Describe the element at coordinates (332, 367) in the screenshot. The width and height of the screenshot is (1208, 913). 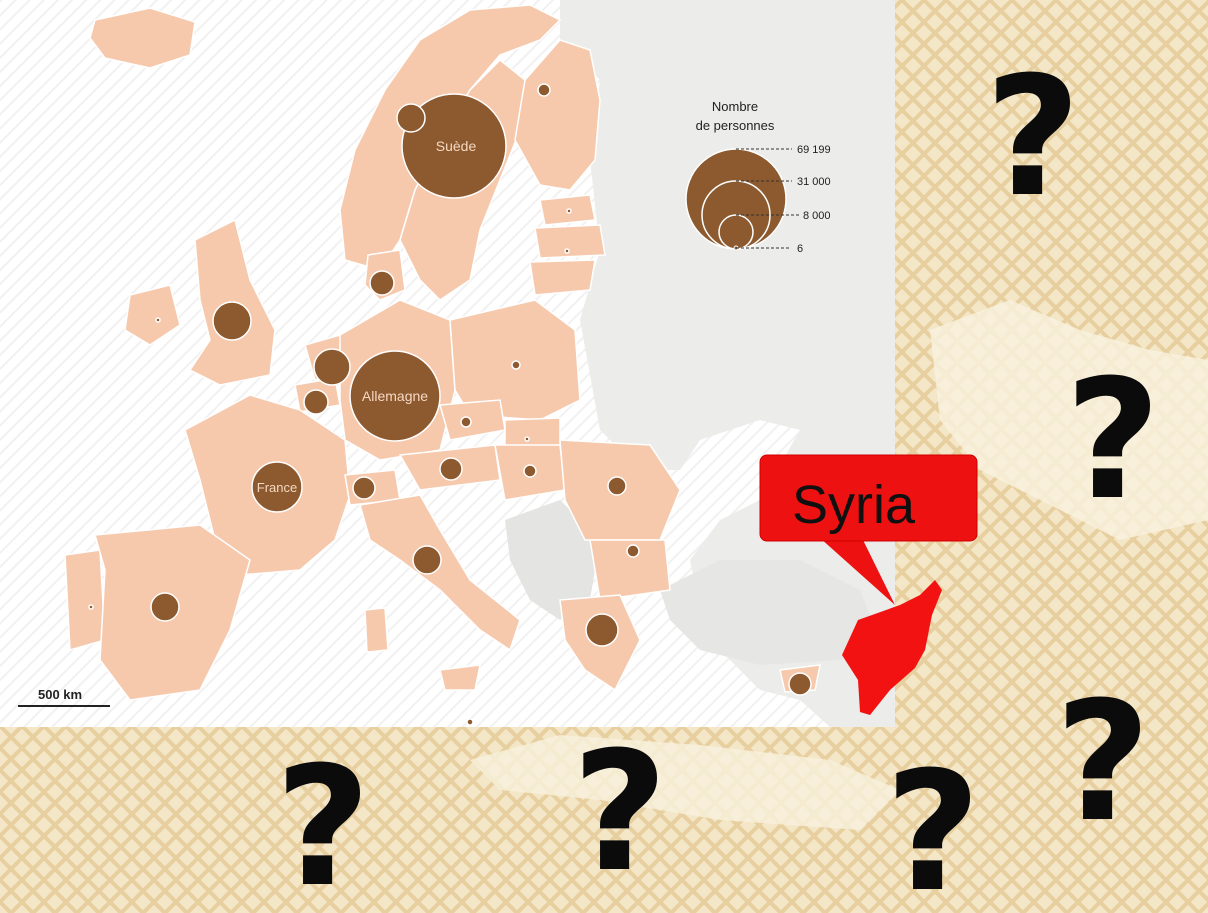
I see `bubble-netherlands` at that location.